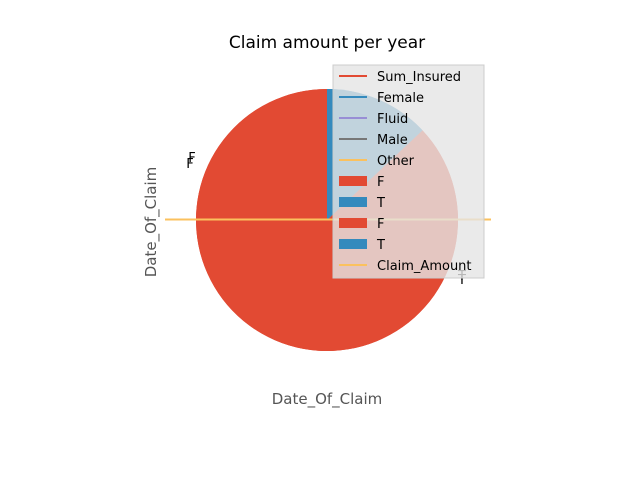 This screenshot has width=640, height=484. I want to click on legend-entry-label: Female, so click(400, 98).